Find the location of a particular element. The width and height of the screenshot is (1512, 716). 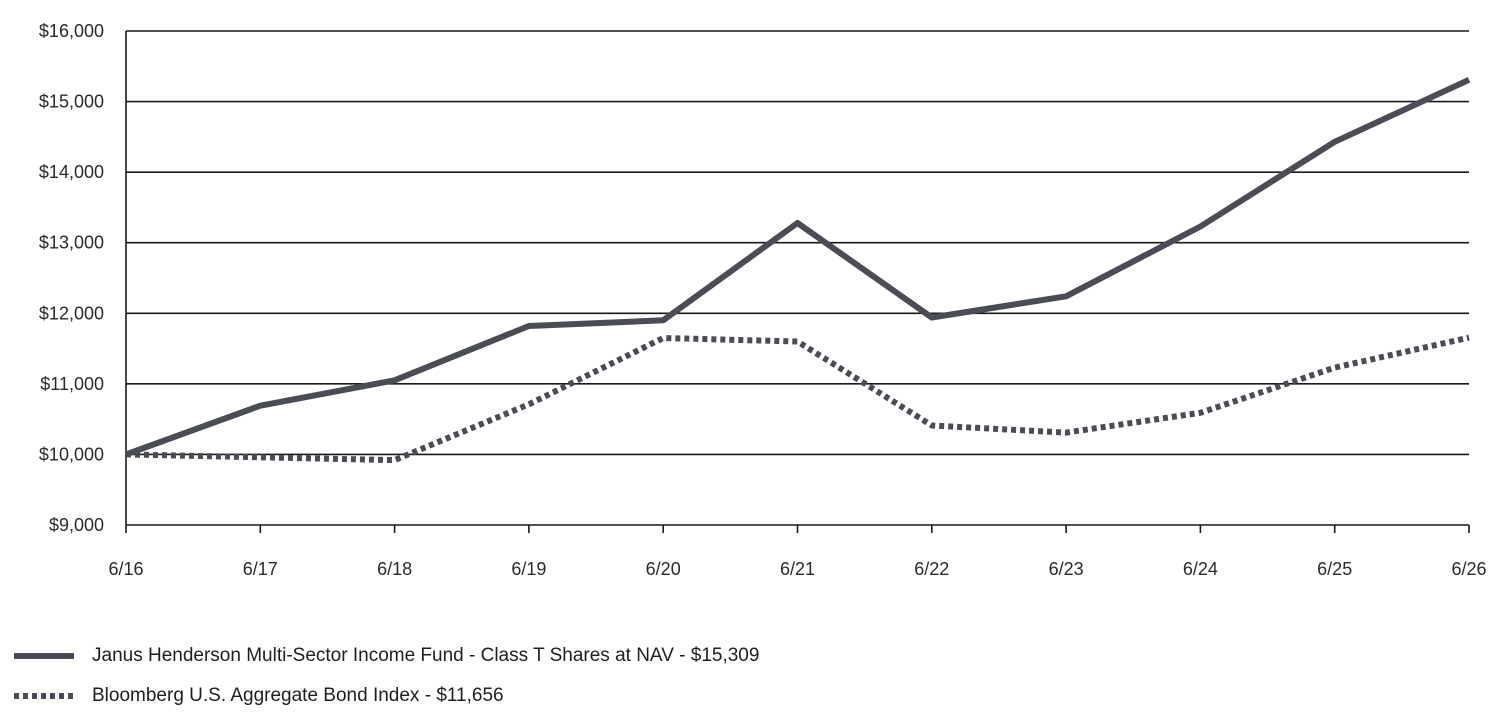

legend-swatch-solid is located at coordinates (44, 656).